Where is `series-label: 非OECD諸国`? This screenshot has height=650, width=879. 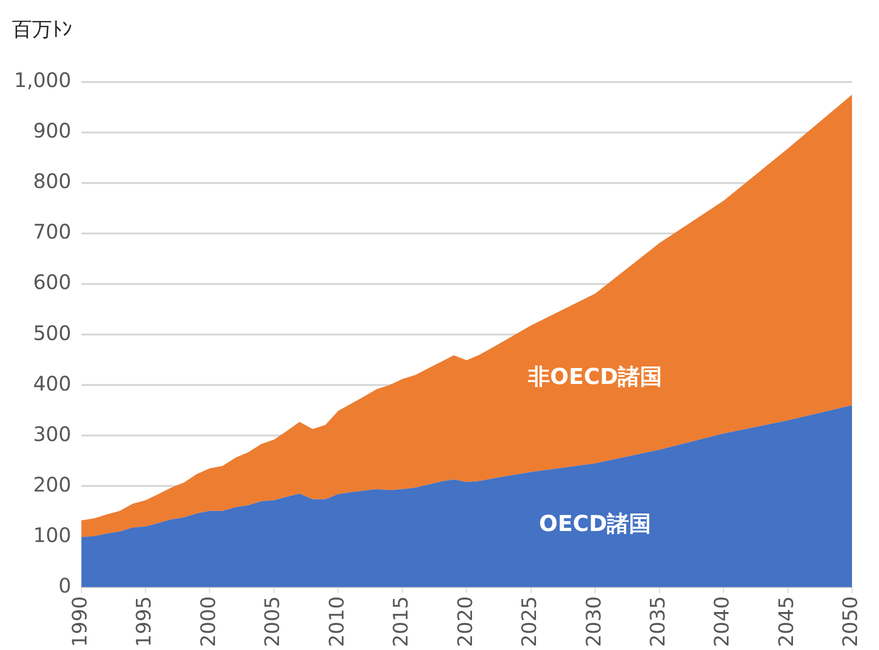 series-label: 非OECD諸国 is located at coordinates (594, 377).